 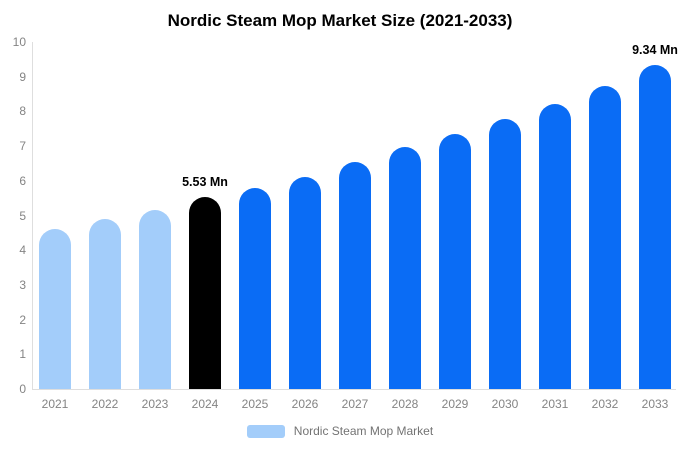 I want to click on y-tick-label: 3, so click(x=22, y=284).